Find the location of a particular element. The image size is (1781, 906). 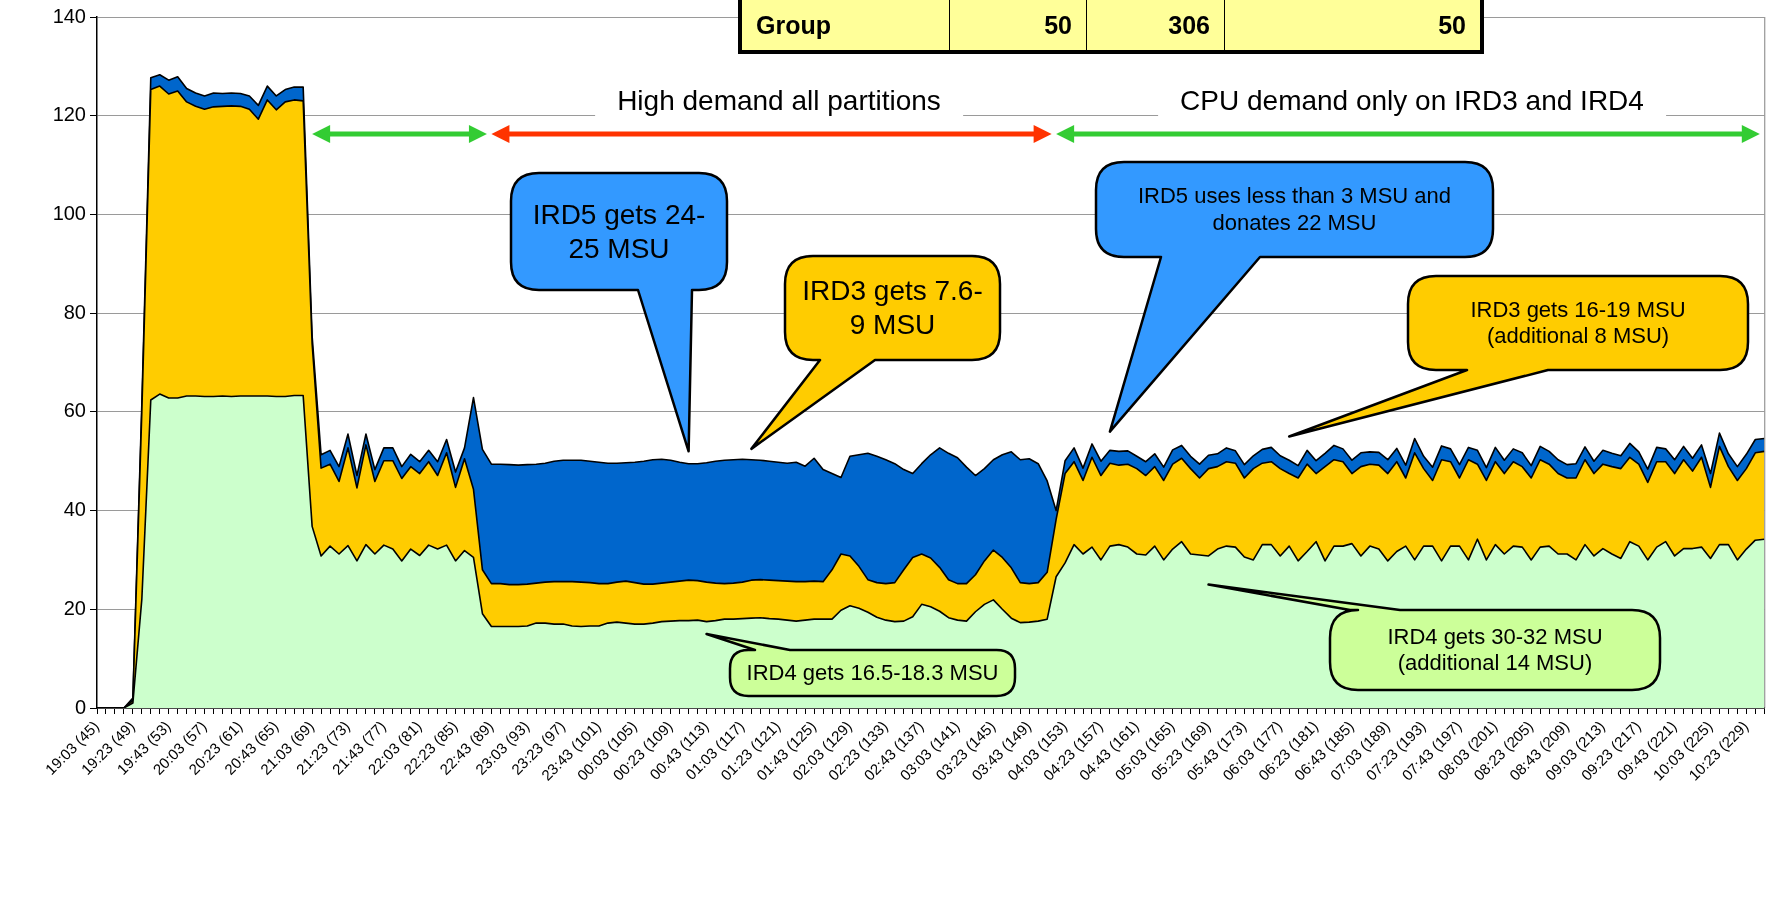

annotation: CPU demand only on IRD3 and IRD4 is located at coordinates (1412, 101).